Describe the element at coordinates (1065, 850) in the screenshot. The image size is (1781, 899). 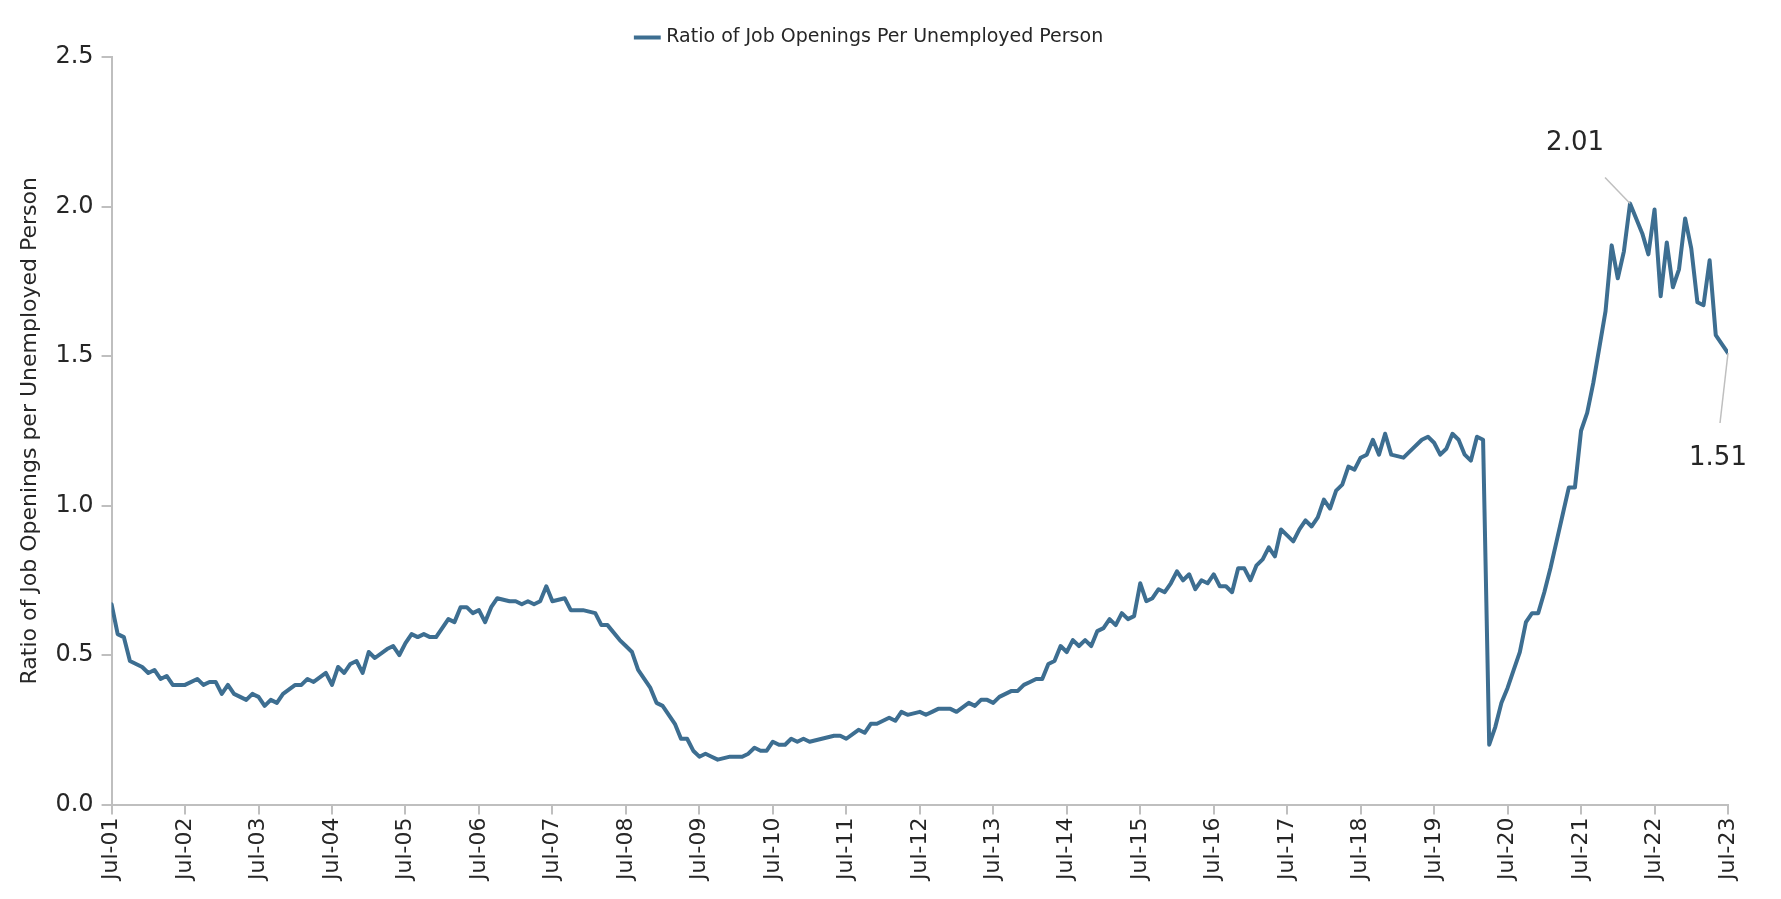
I see `x-tick-label: Jul-14` at that location.